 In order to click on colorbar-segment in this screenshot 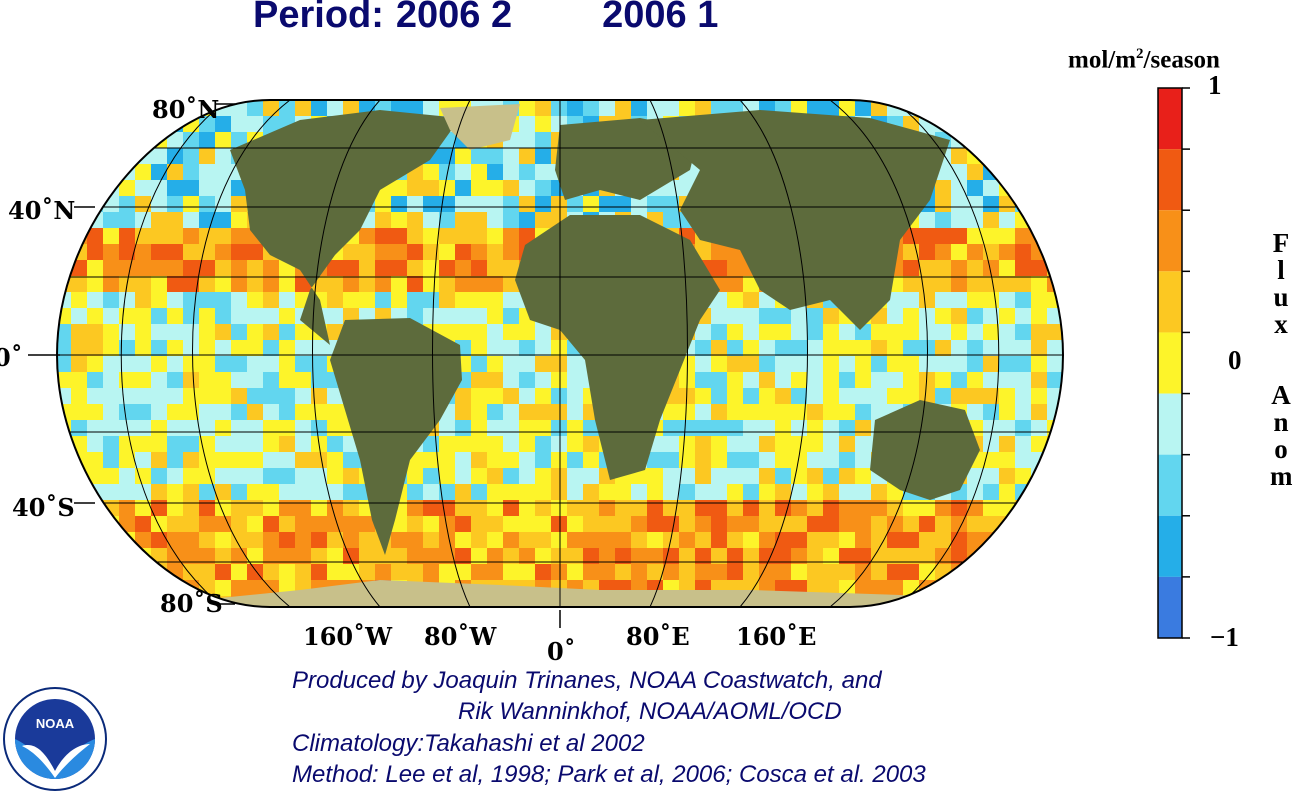, I will do `click(1170, 363)`.